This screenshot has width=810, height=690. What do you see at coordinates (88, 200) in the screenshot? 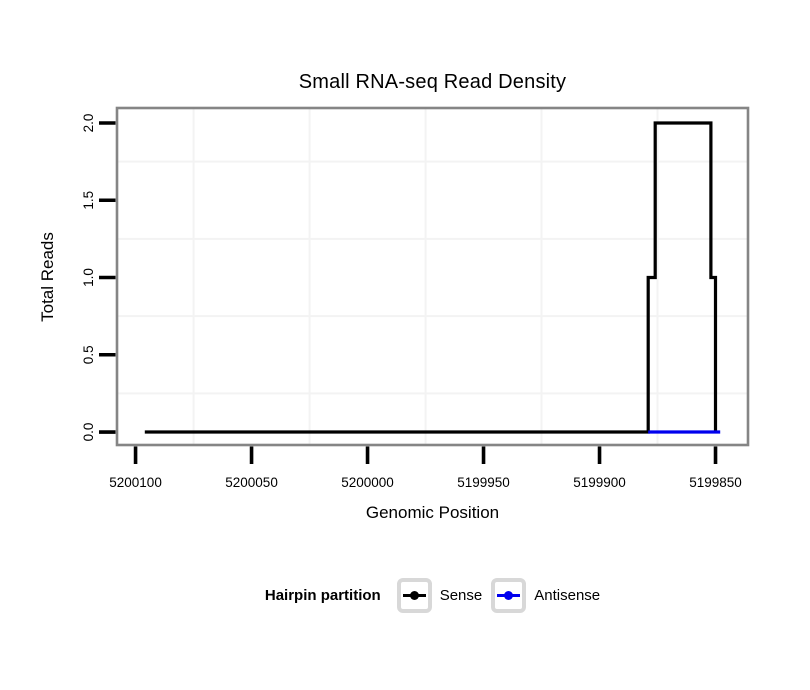
I see `y-tick-label: 1.5` at bounding box center [88, 200].